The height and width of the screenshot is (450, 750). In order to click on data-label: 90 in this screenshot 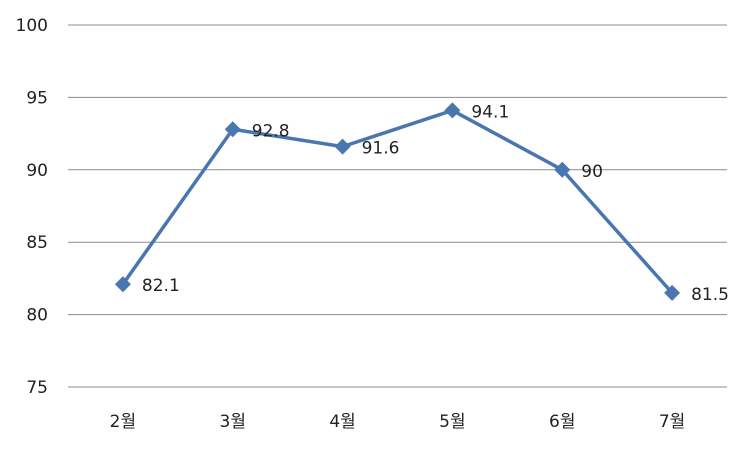, I will do `click(592, 172)`.